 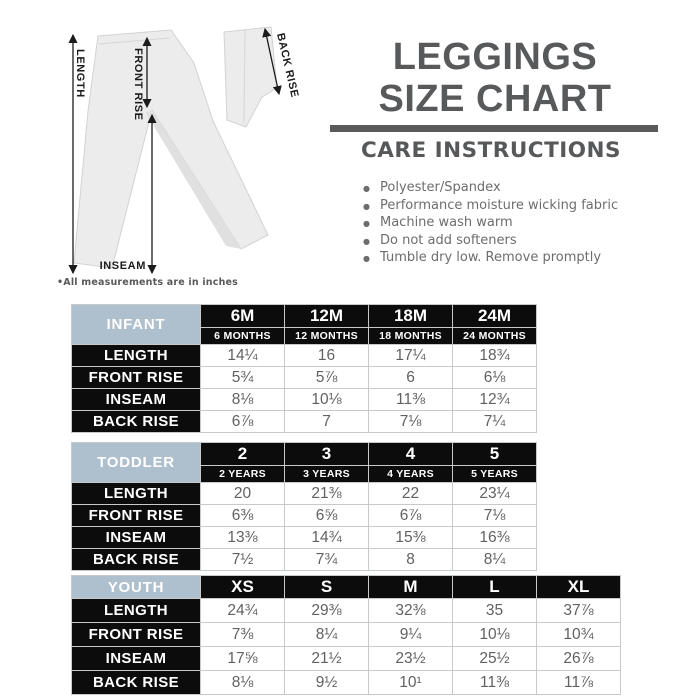 I want to click on measurement-value: 7¾, so click(x=326, y=559).